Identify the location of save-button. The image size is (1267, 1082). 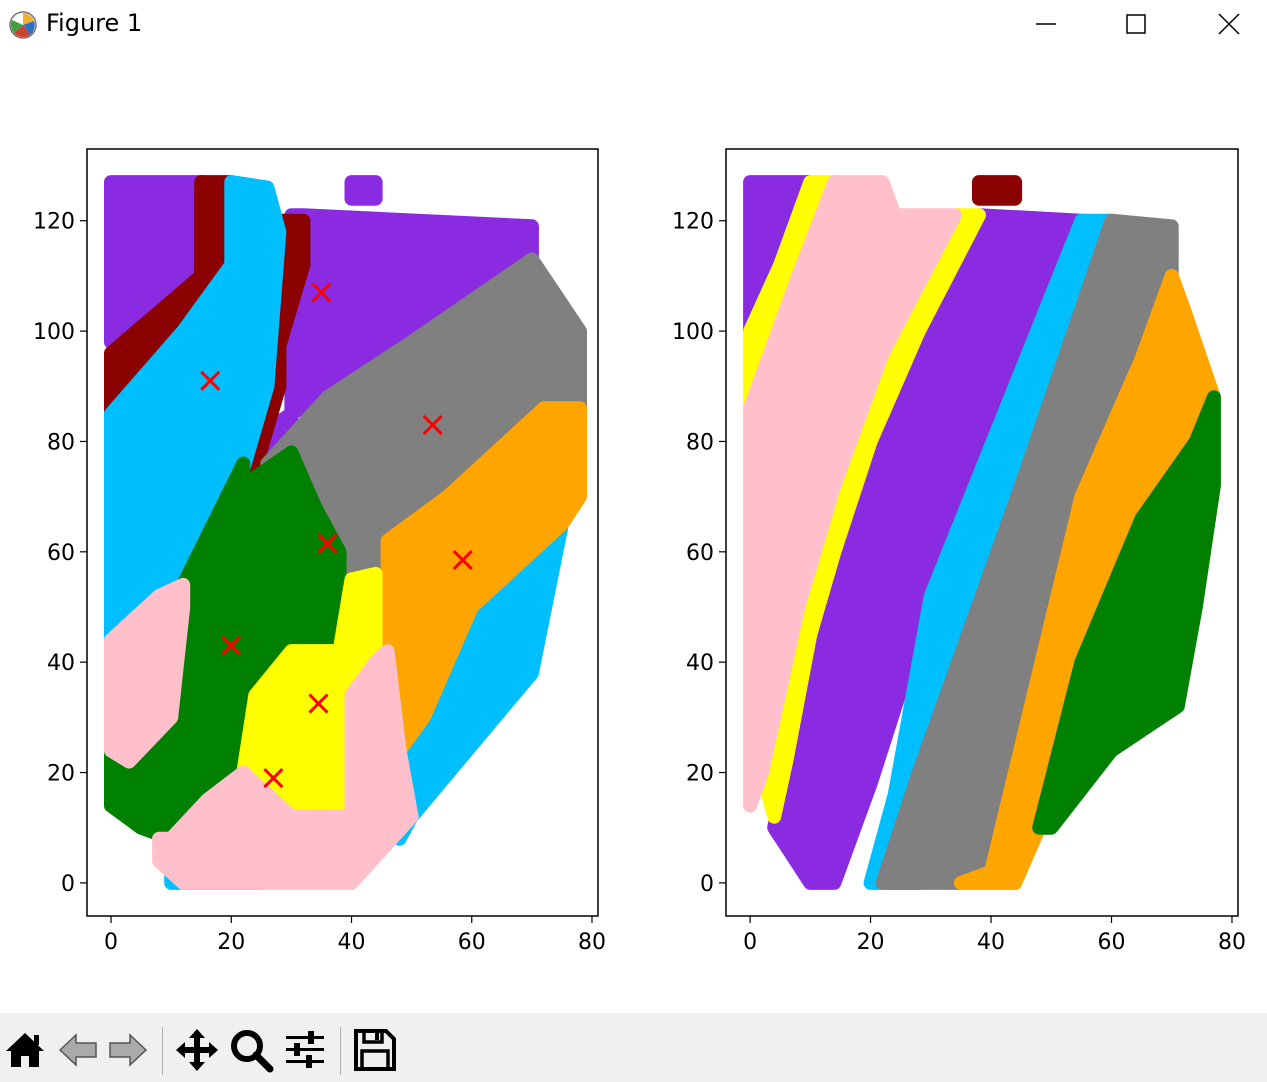
(375, 1050).